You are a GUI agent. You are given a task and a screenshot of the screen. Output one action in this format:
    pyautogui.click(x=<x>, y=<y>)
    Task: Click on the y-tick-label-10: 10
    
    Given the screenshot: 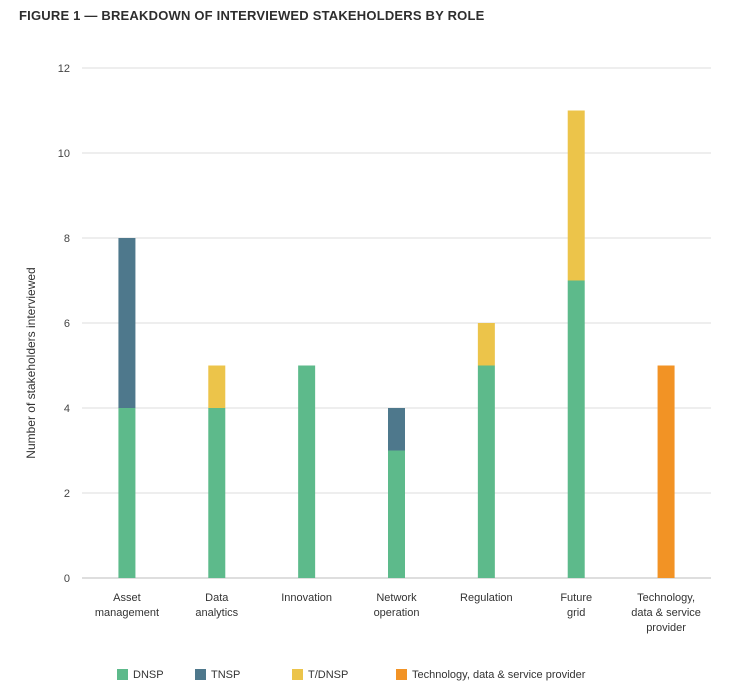 What is the action you would take?
    pyautogui.click(x=64, y=154)
    